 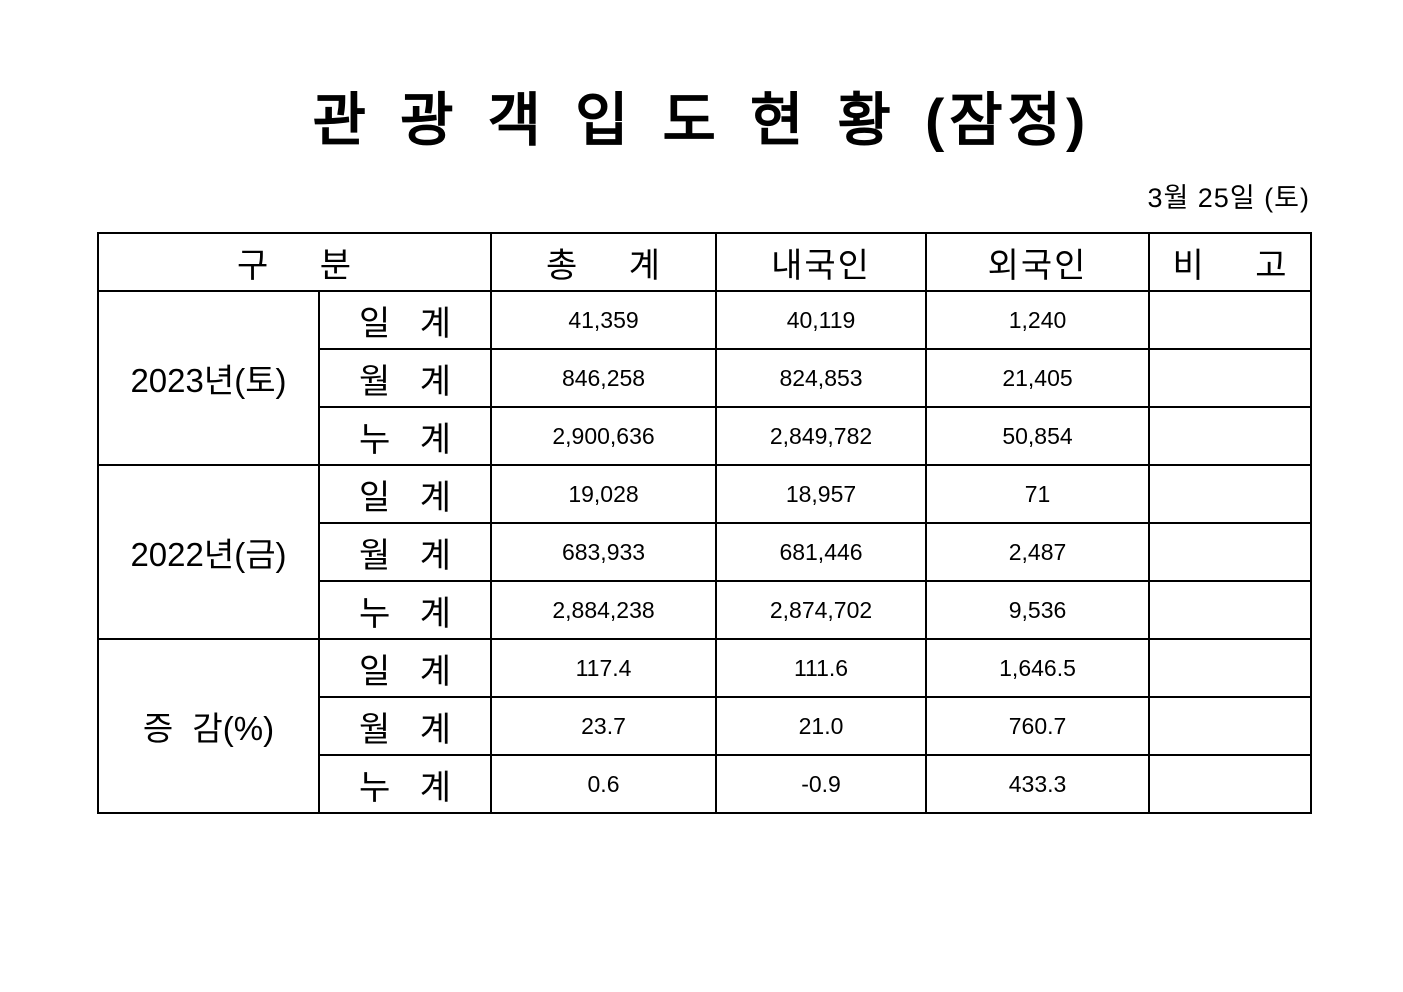 What do you see at coordinates (821, 262) in the screenshot?
I see `header-domestic: 내국인` at bounding box center [821, 262].